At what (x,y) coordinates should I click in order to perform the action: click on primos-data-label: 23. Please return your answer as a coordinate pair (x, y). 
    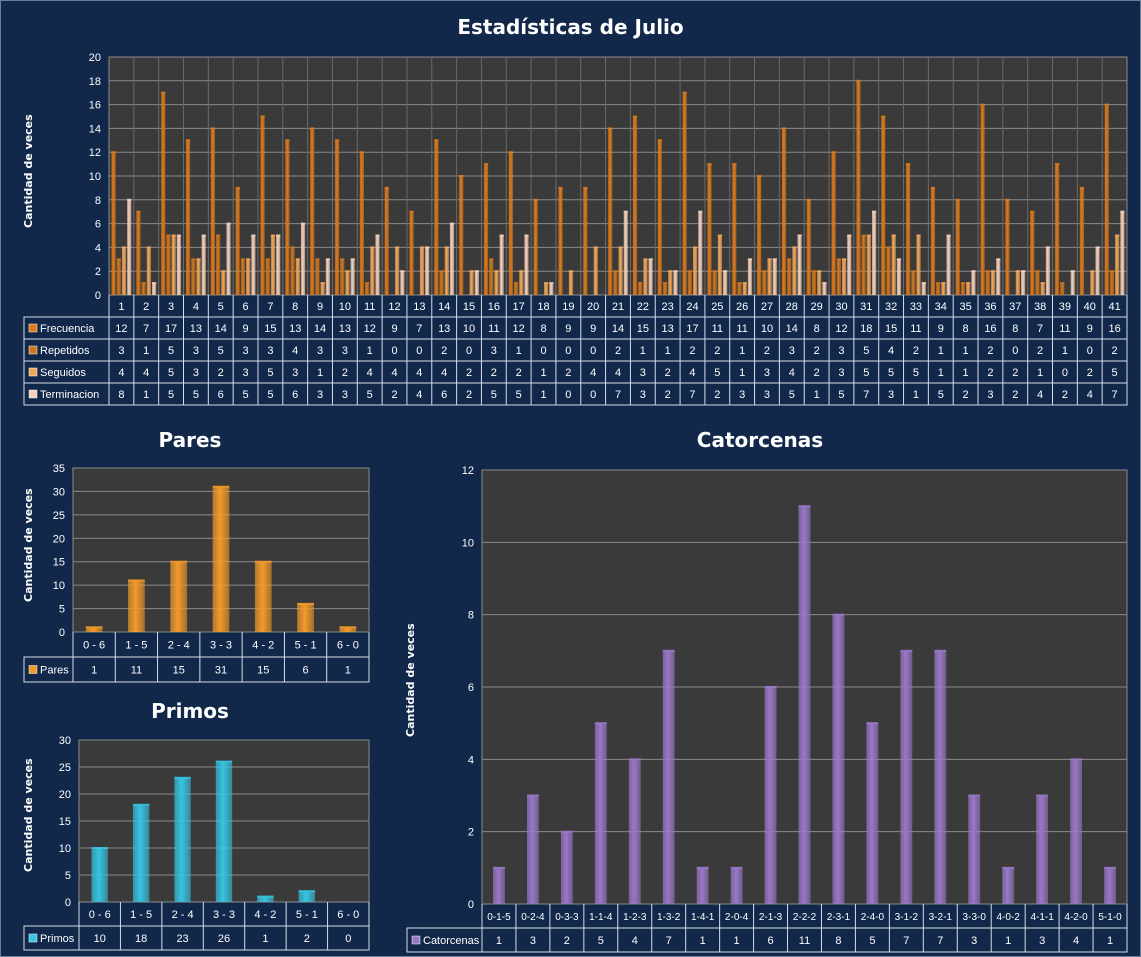
    Looking at the image, I should click on (182, 939).